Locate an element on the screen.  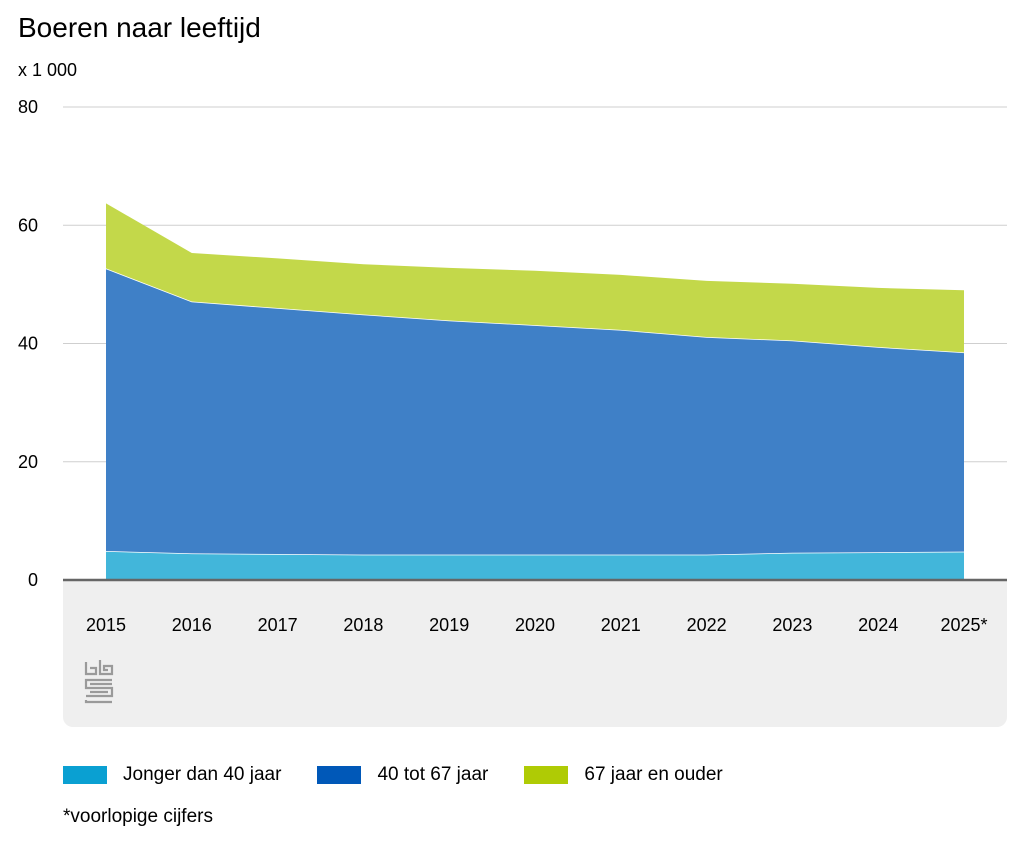
cbs-logo-icon is located at coordinates (99, 682).